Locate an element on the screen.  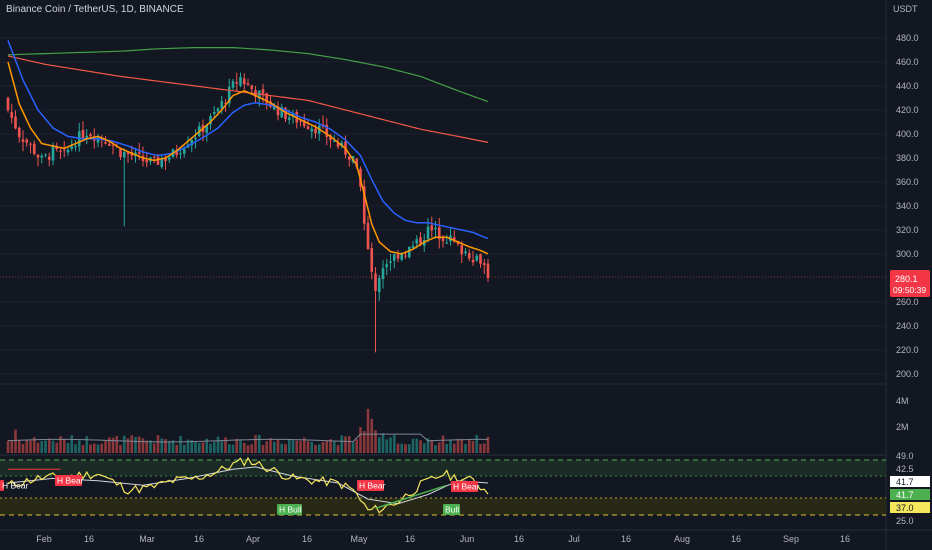
divergence-label-bg is located at coordinates (289, 509).